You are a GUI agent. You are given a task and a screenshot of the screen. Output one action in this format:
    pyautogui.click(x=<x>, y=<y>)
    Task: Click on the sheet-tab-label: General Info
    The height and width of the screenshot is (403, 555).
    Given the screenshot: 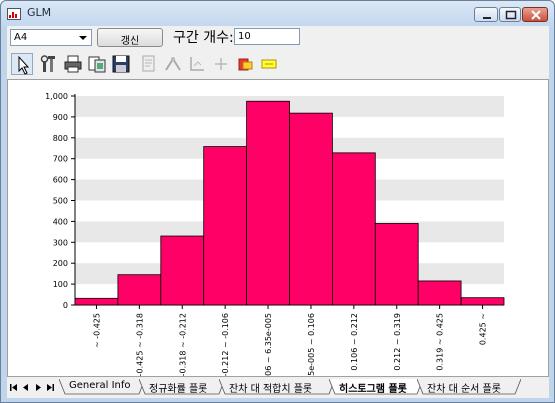 What is the action you would take?
    pyautogui.click(x=100, y=385)
    